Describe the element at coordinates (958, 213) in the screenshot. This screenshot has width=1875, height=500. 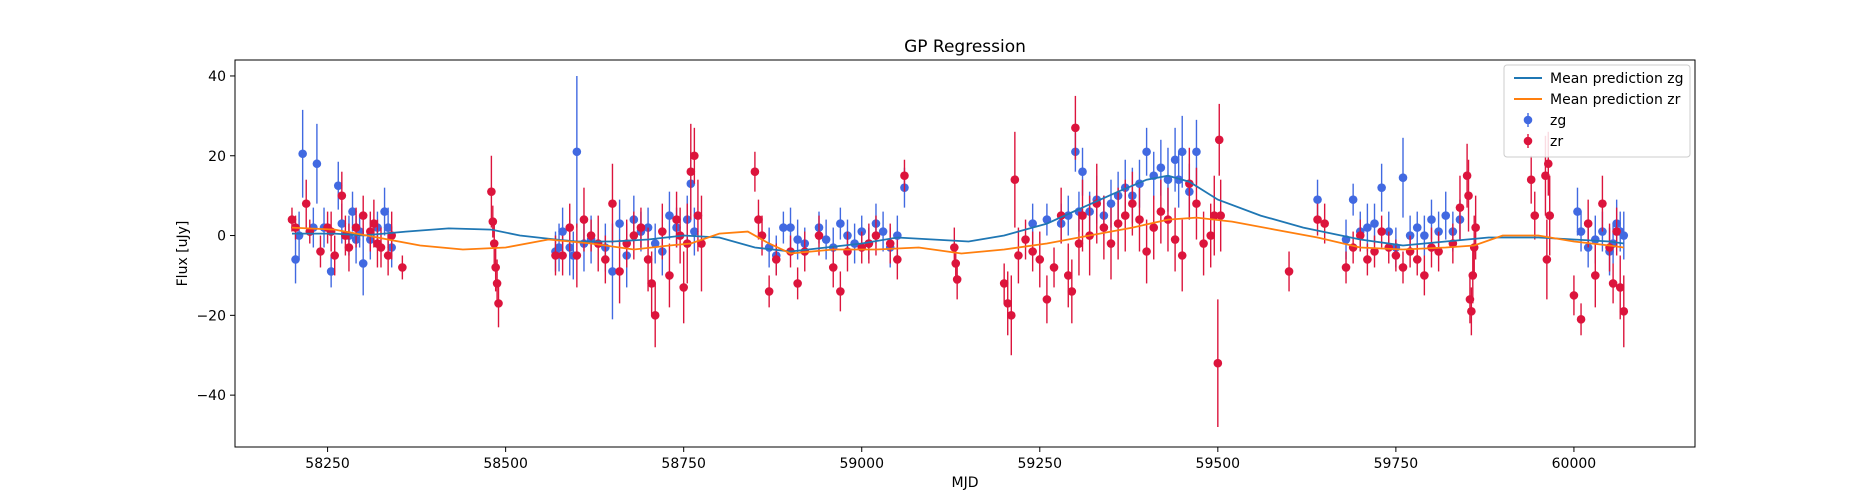
I see `mean-prediction-zg-line` at that location.